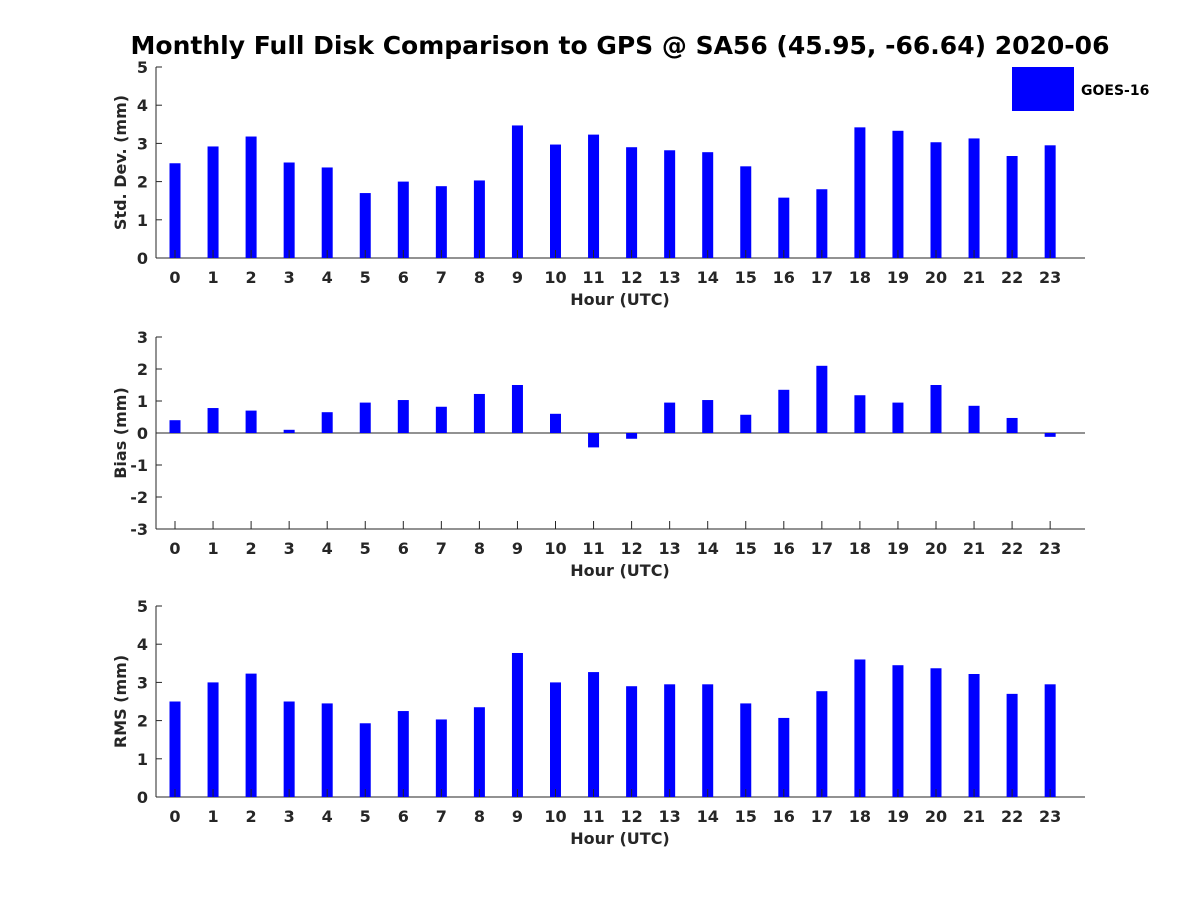  I want to click on legend: GOES-16, so click(1080, 89).